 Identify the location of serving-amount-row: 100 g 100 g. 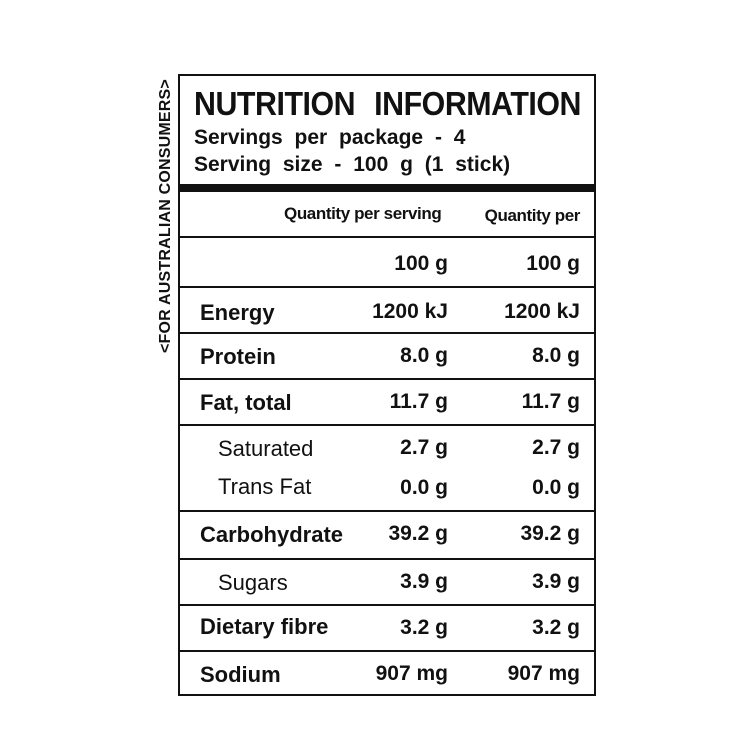
(387, 263).